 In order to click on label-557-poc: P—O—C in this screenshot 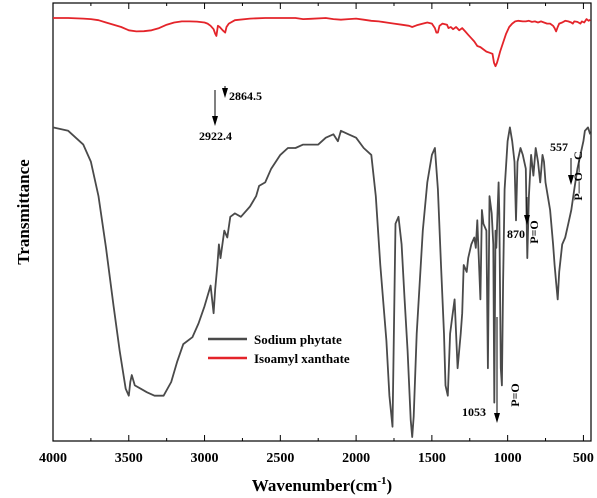, I will do `click(578, 175)`.